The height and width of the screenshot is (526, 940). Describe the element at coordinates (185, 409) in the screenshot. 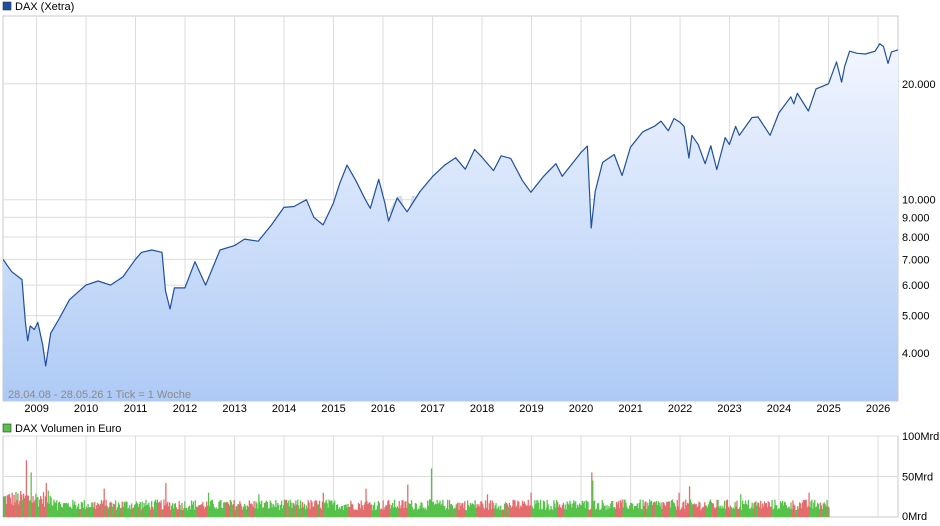

I see `x-tick-label: 2012` at that location.